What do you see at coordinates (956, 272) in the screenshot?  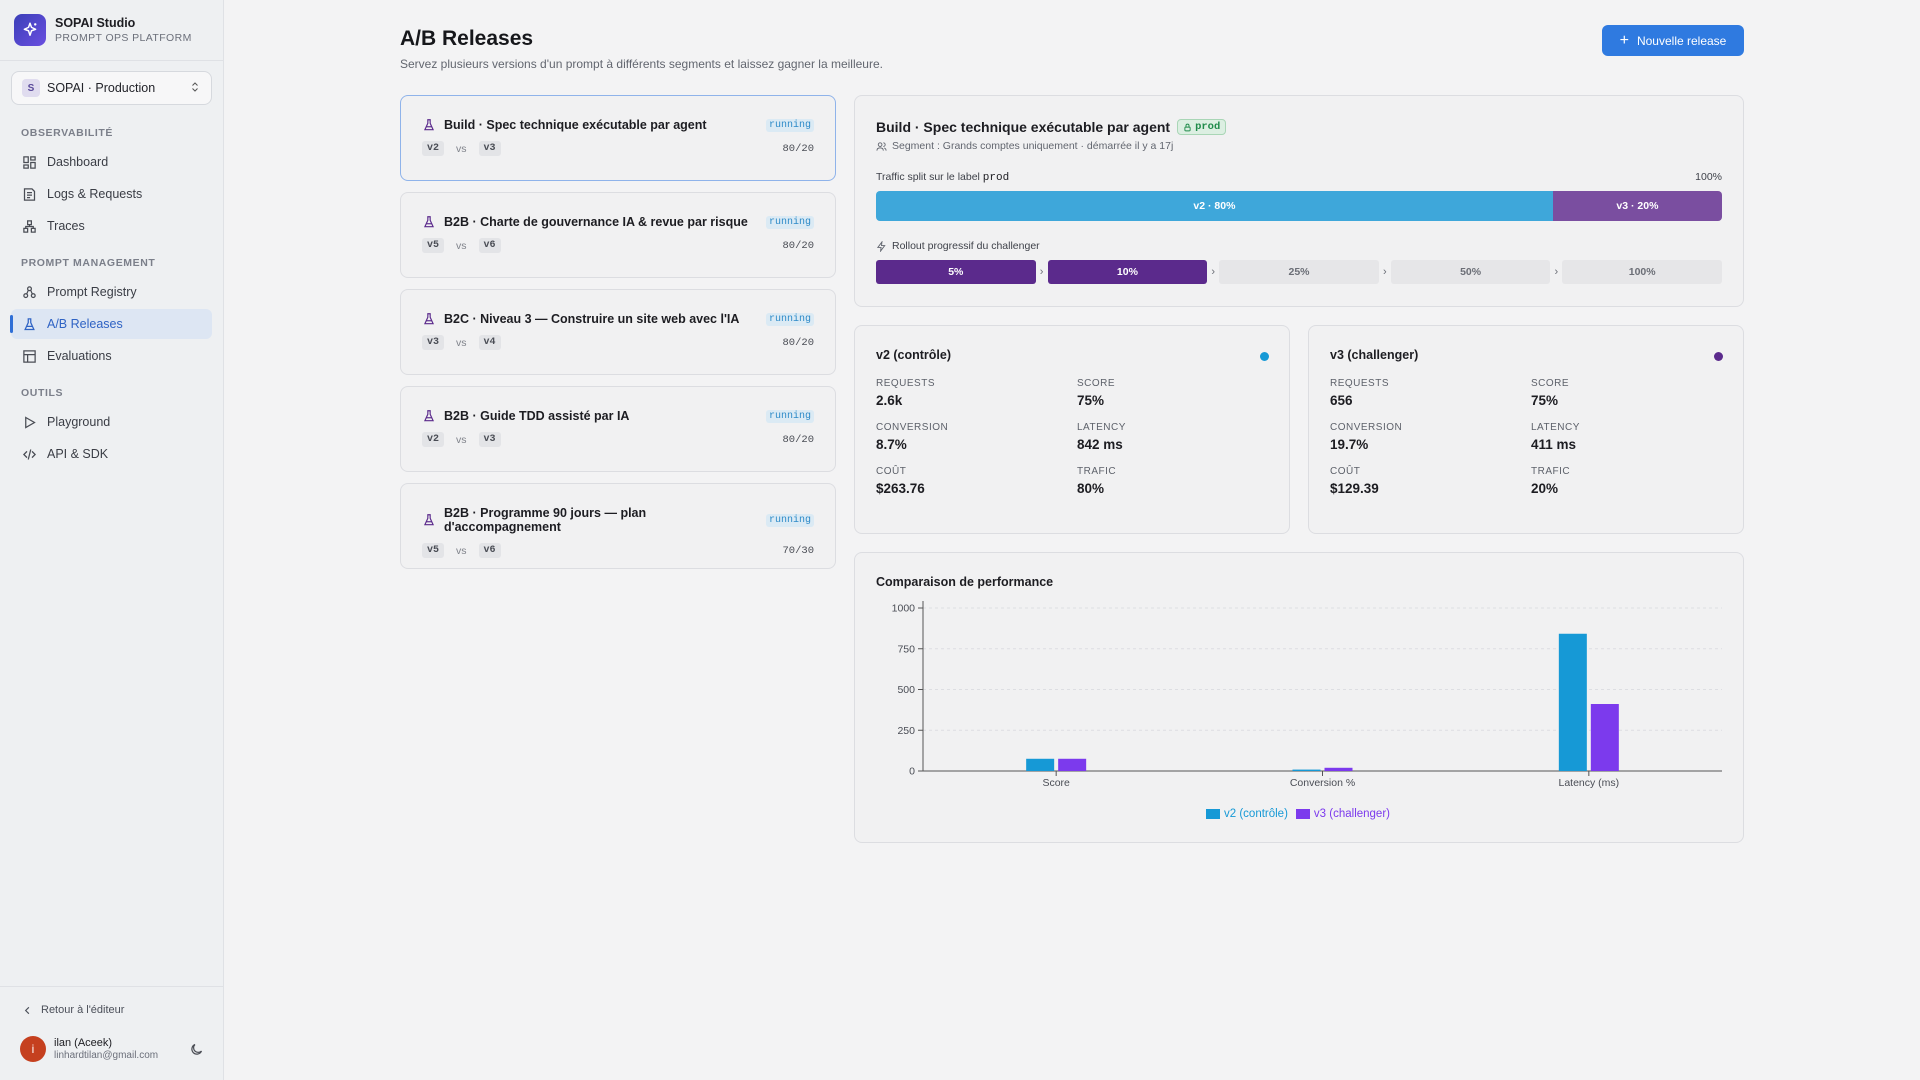 I see `rollout-step: 5%` at bounding box center [956, 272].